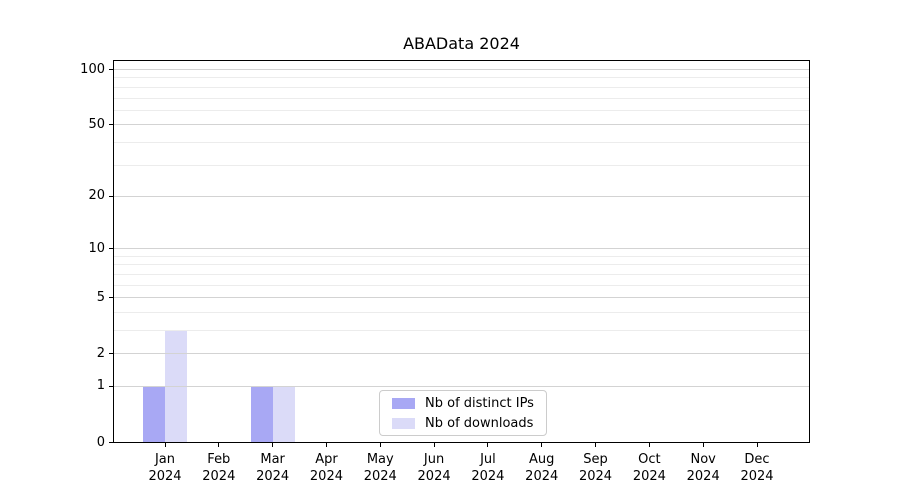 The image size is (900, 500). What do you see at coordinates (479, 403) in the screenshot?
I see `legend-label-distinct-ips: Nb of distinct IPs` at bounding box center [479, 403].